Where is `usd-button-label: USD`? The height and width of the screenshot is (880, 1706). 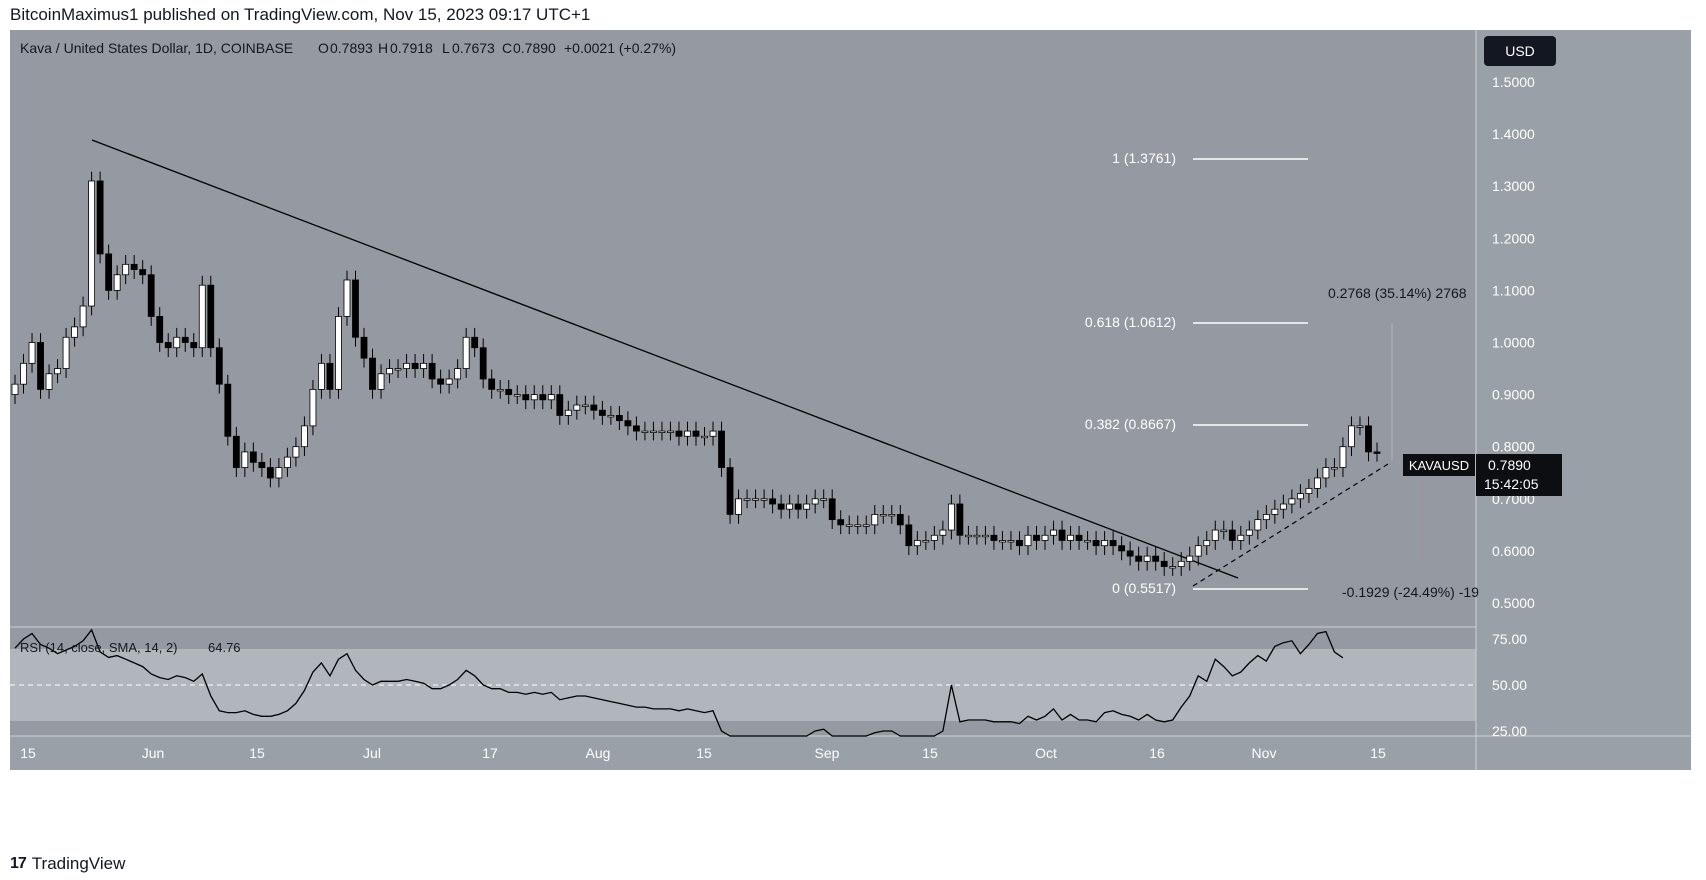
usd-button-label: USD is located at coordinates (1520, 51).